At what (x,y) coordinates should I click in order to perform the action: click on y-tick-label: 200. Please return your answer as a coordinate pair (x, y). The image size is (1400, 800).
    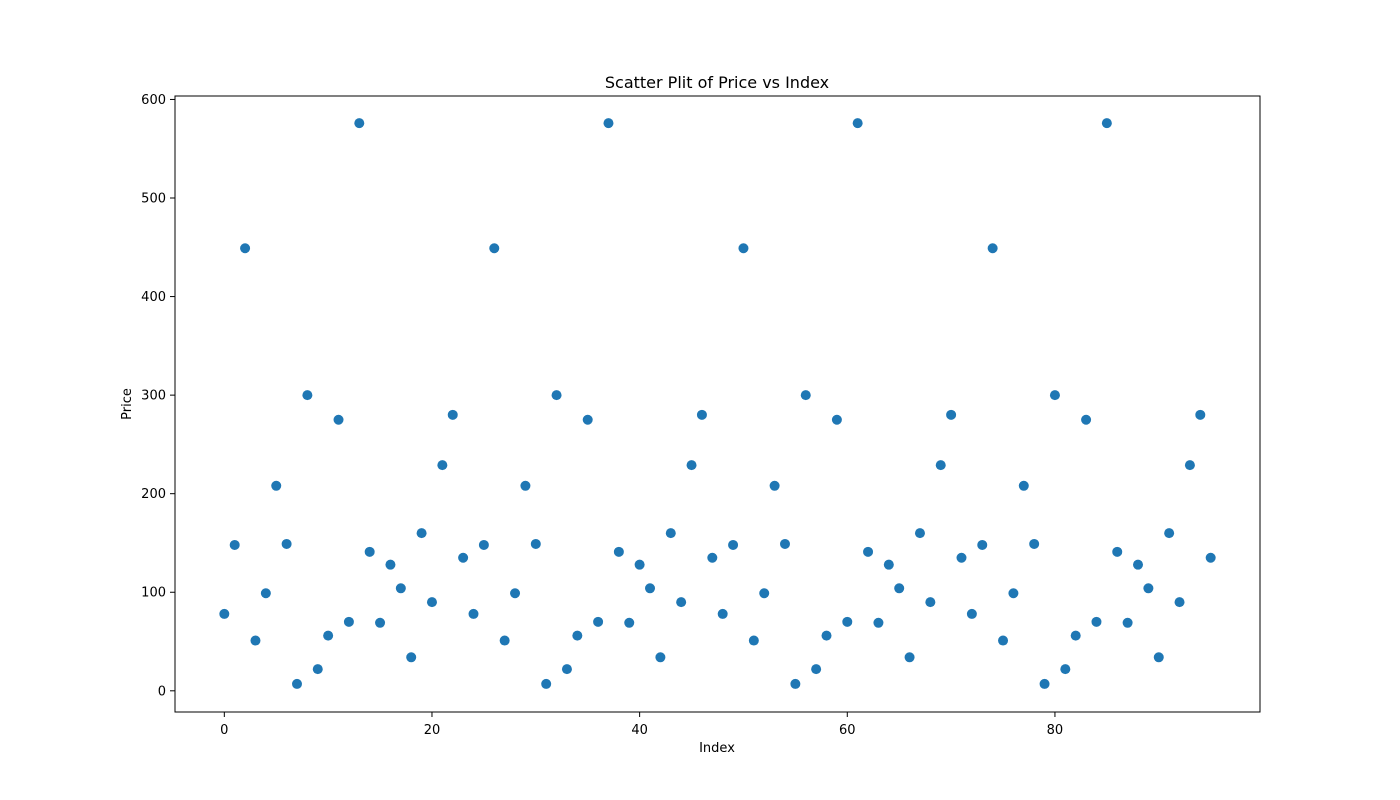
    Looking at the image, I should click on (153, 494).